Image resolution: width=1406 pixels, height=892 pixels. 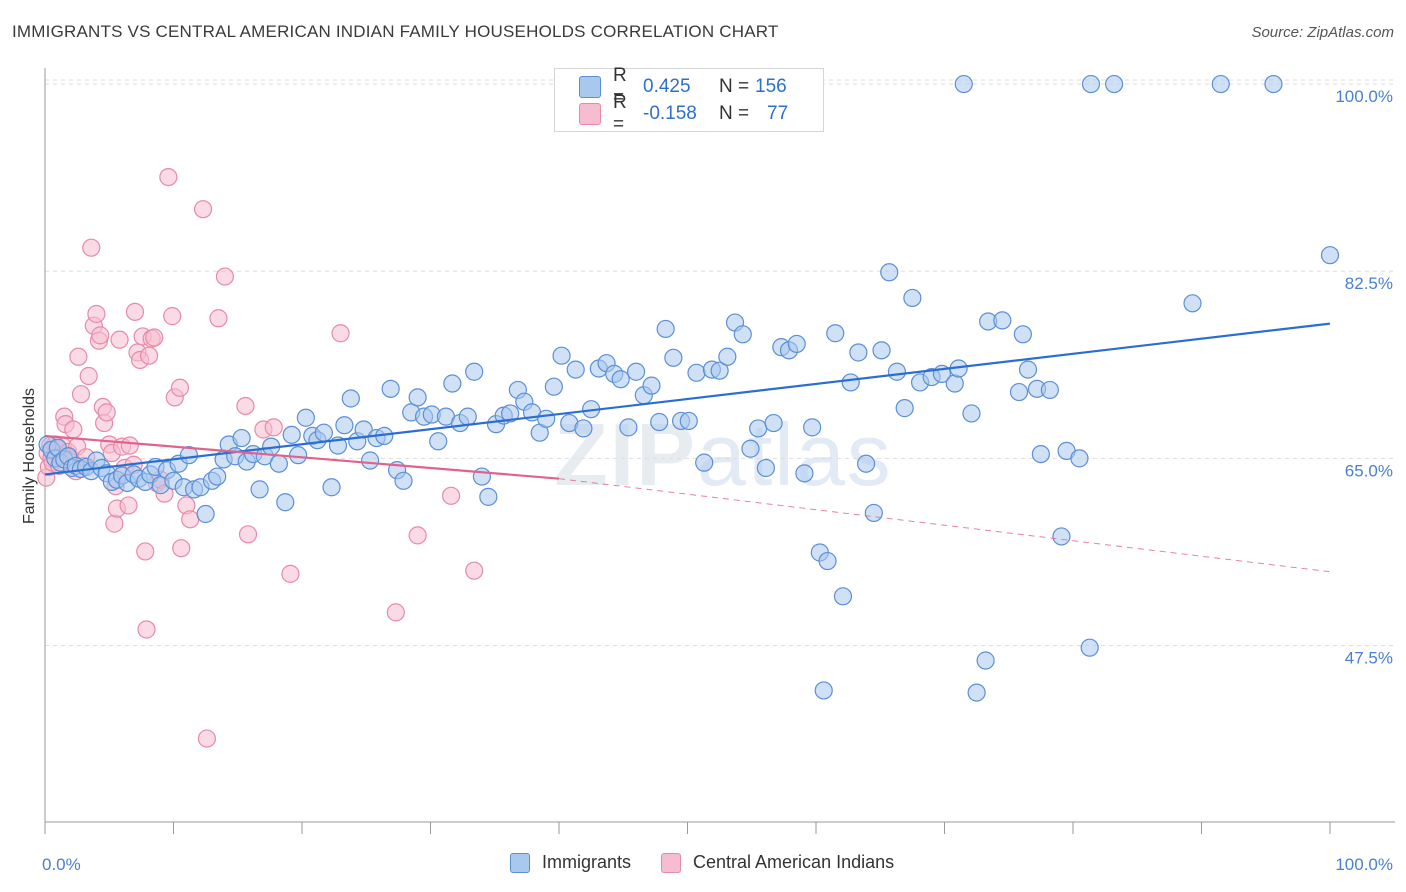 What do you see at coordinates (1364, 864) in the screenshot?
I see `x-tick-label: 100.0%` at bounding box center [1364, 864].